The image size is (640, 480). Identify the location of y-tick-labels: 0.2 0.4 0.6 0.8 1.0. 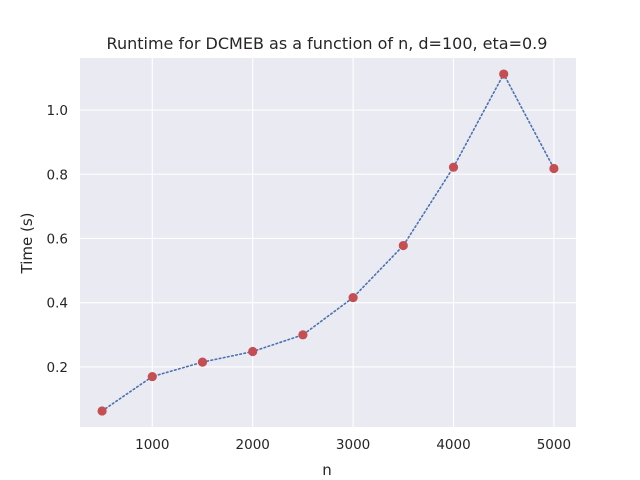
(57, 239).